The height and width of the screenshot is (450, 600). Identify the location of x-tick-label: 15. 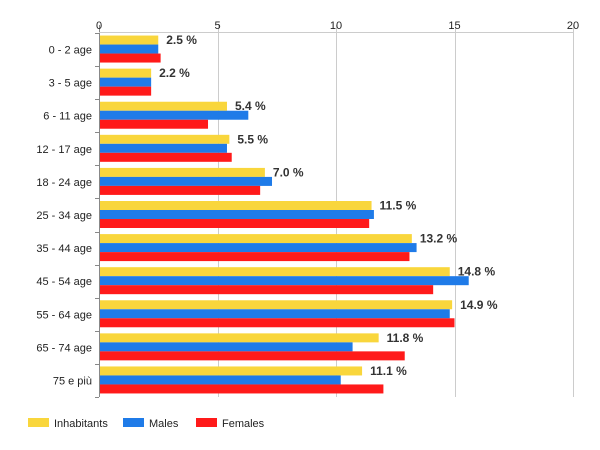
(454, 26).